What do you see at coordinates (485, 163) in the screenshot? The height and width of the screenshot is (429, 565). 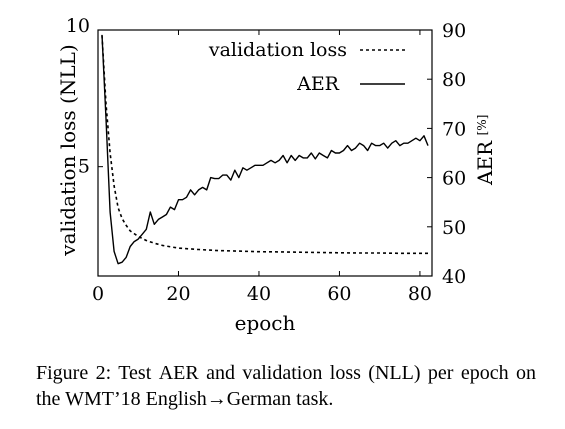 I see `y-axis-right-label: AER` at bounding box center [485, 163].